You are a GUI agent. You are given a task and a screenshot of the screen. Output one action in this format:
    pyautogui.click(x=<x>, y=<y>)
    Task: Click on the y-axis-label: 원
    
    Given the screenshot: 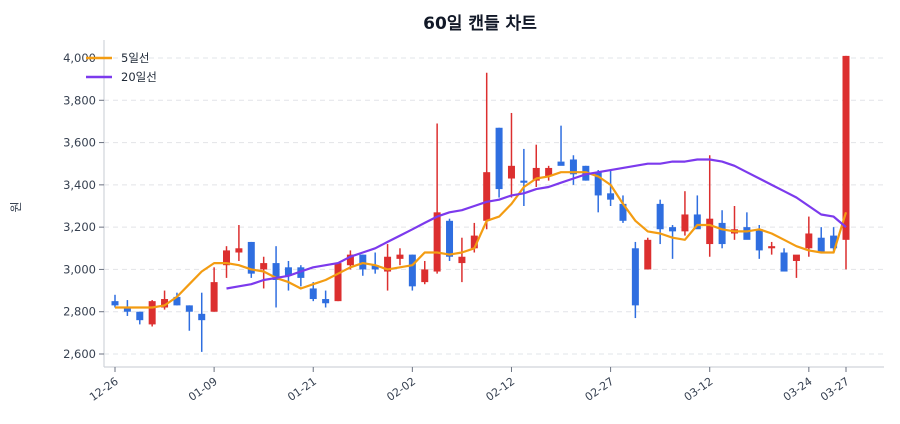 What is the action you would take?
    pyautogui.click(x=16, y=206)
    